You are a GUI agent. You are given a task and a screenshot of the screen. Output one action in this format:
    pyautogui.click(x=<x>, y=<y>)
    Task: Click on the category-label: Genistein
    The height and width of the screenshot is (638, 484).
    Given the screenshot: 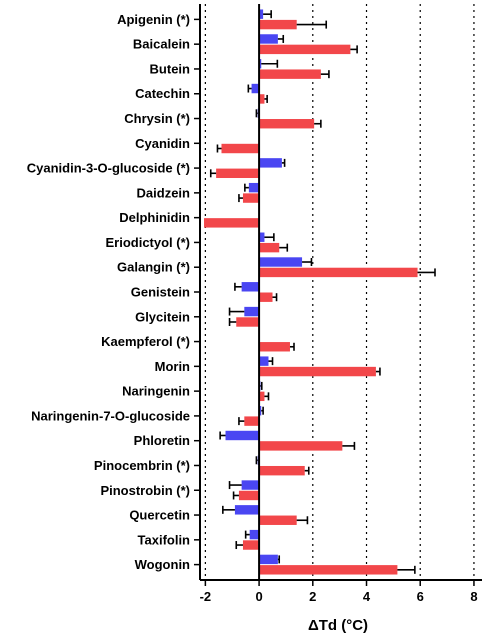 What is the action you would take?
    pyautogui.click(x=160, y=292)
    